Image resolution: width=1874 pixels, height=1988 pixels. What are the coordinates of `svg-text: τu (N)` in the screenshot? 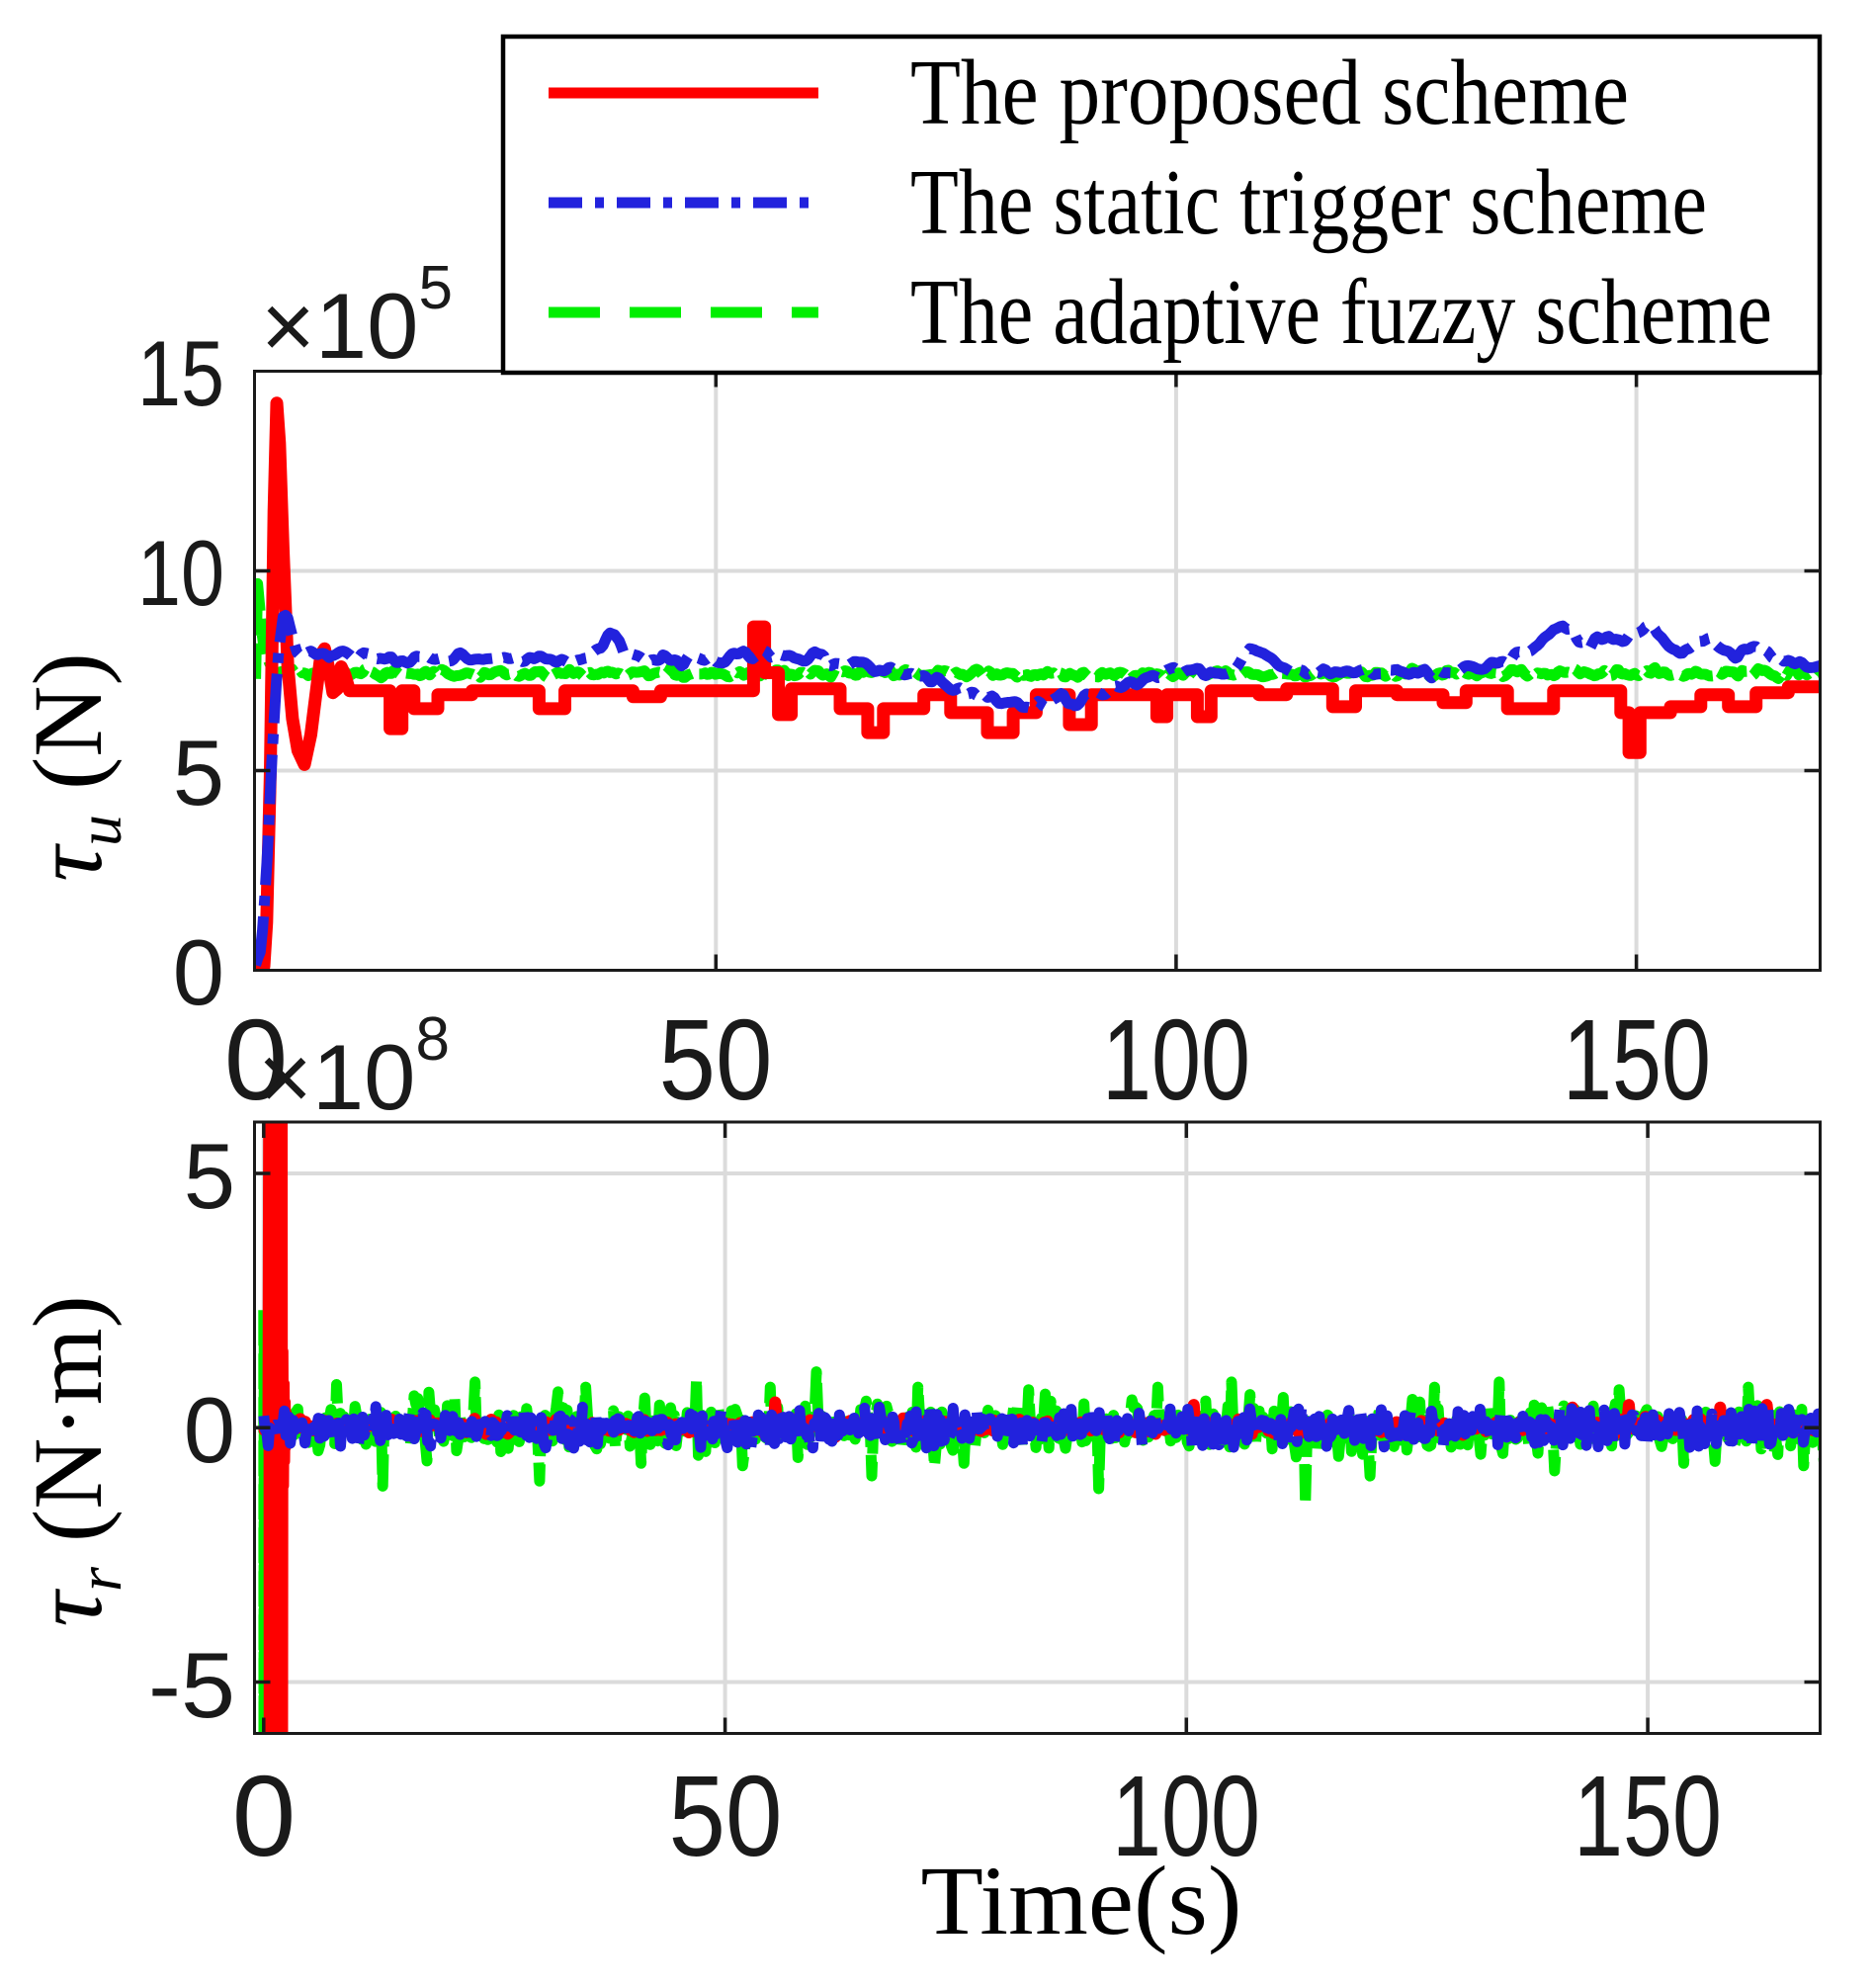 It's located at (73, 767).